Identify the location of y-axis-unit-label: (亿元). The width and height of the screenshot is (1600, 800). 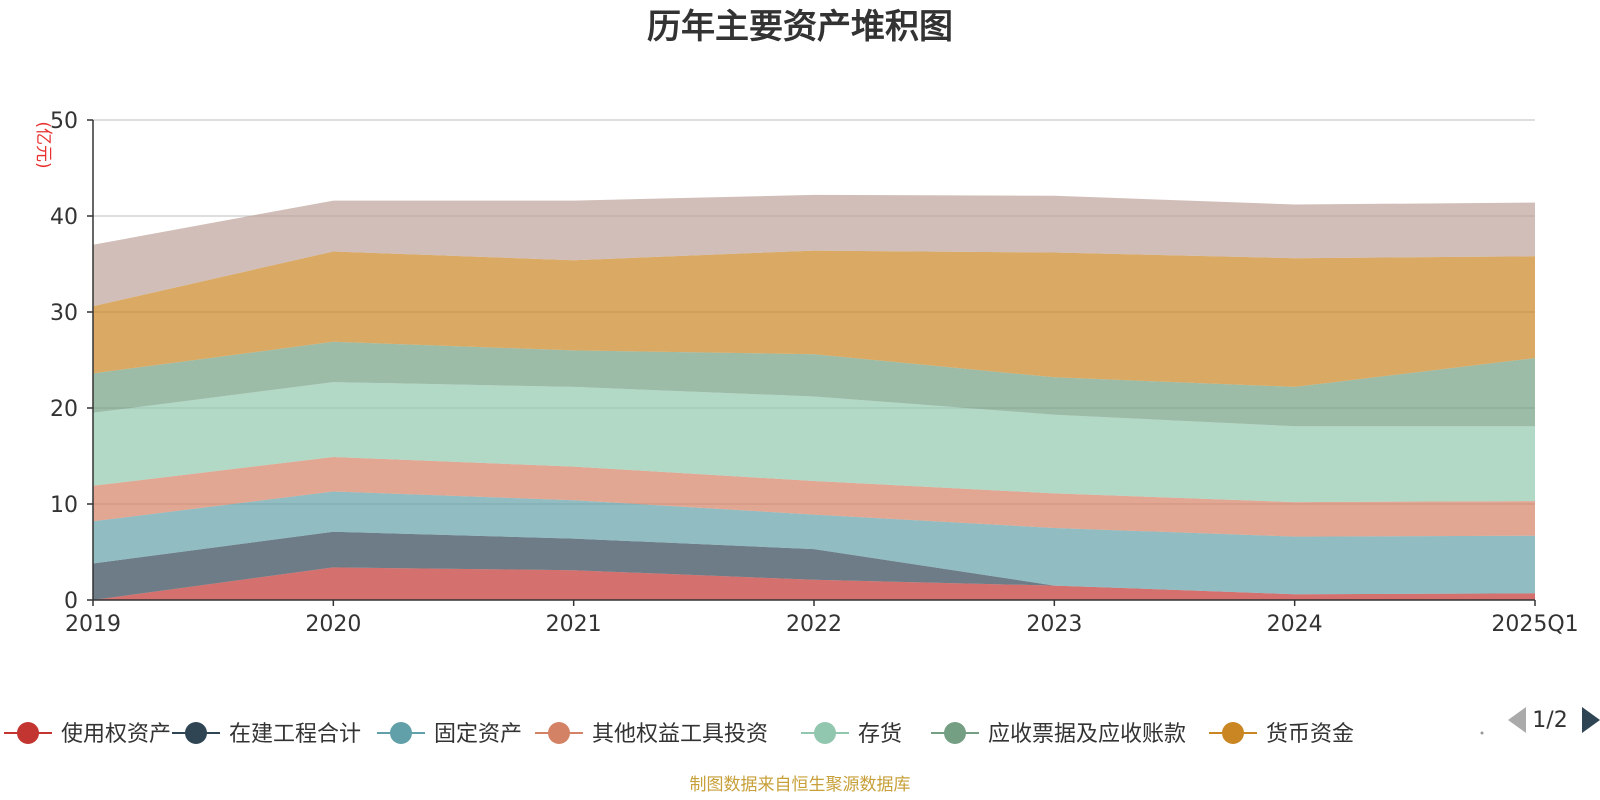
(43, 144).